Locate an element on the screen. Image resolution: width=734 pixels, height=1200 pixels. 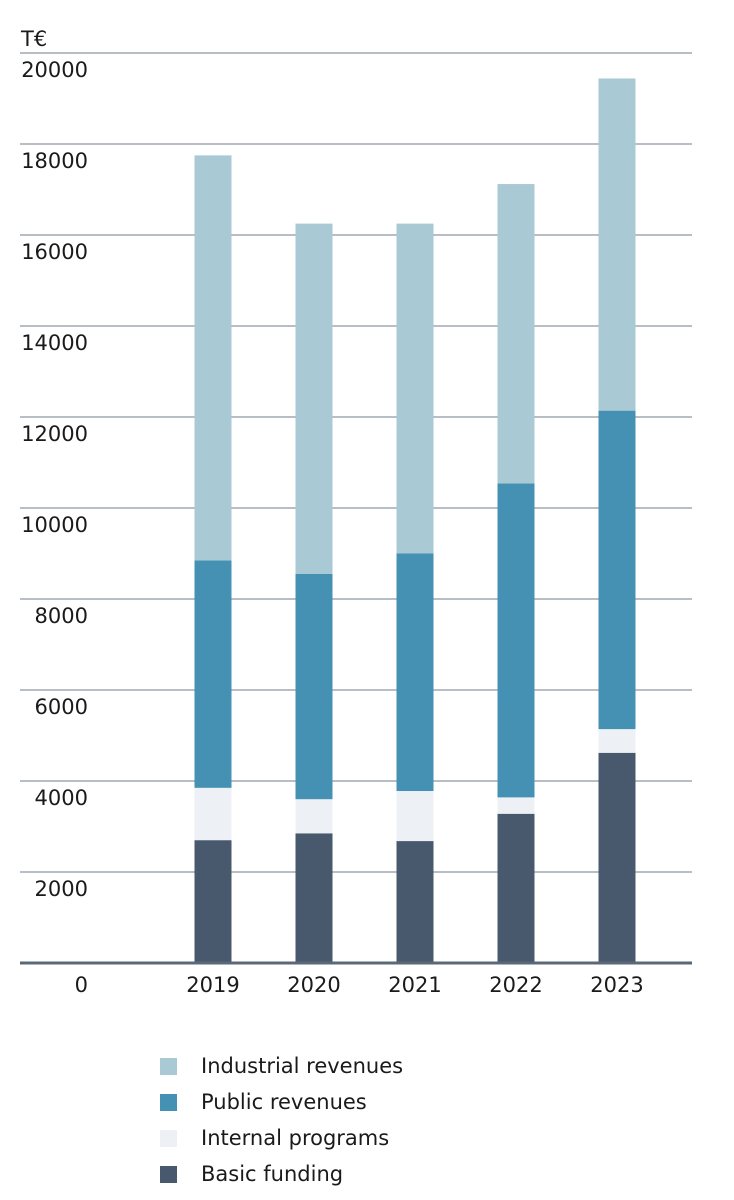
y-tick-label: 16000 is located at coordinates (54, 252).